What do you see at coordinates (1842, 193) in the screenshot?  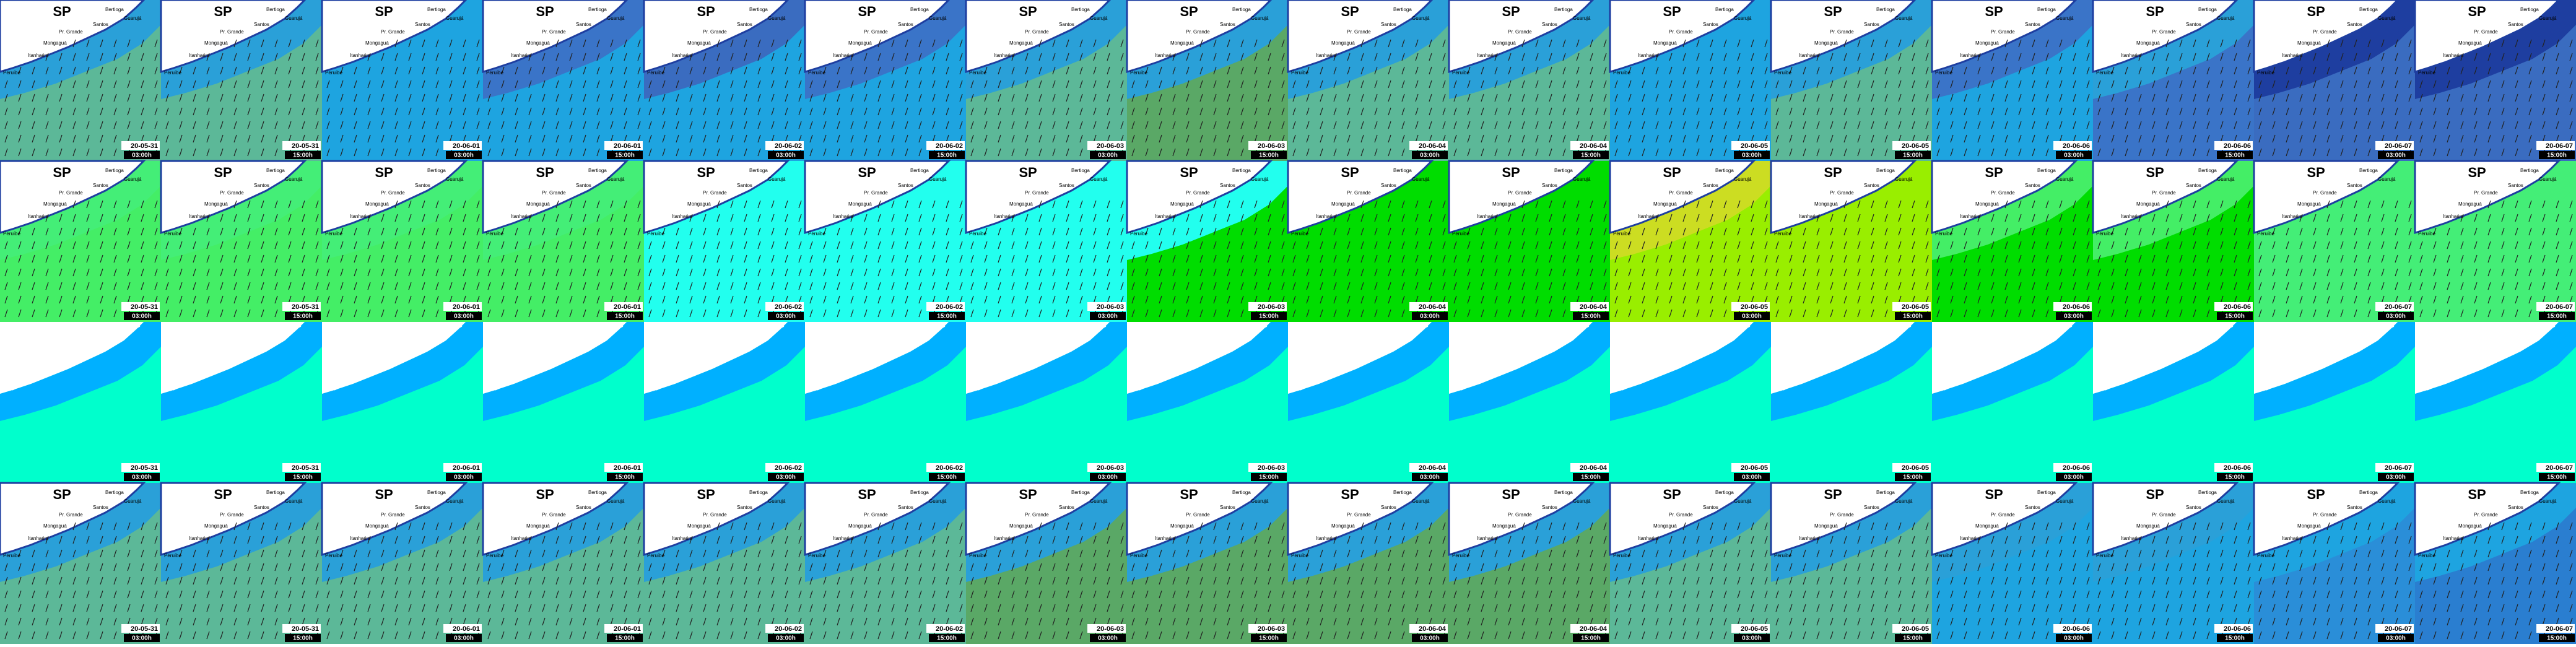 I see `place-label: Pr. Grande` at bounding box center [1842, 193].